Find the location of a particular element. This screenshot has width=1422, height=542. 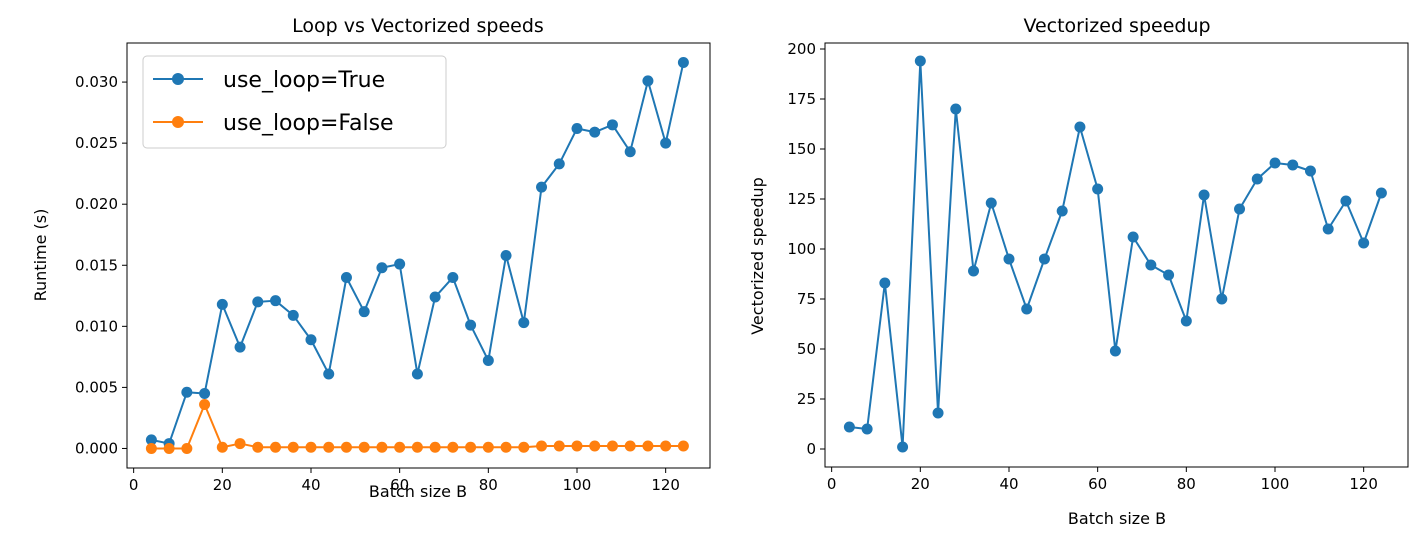

x-tick-label: 40 is located at coordinates (310, 485).